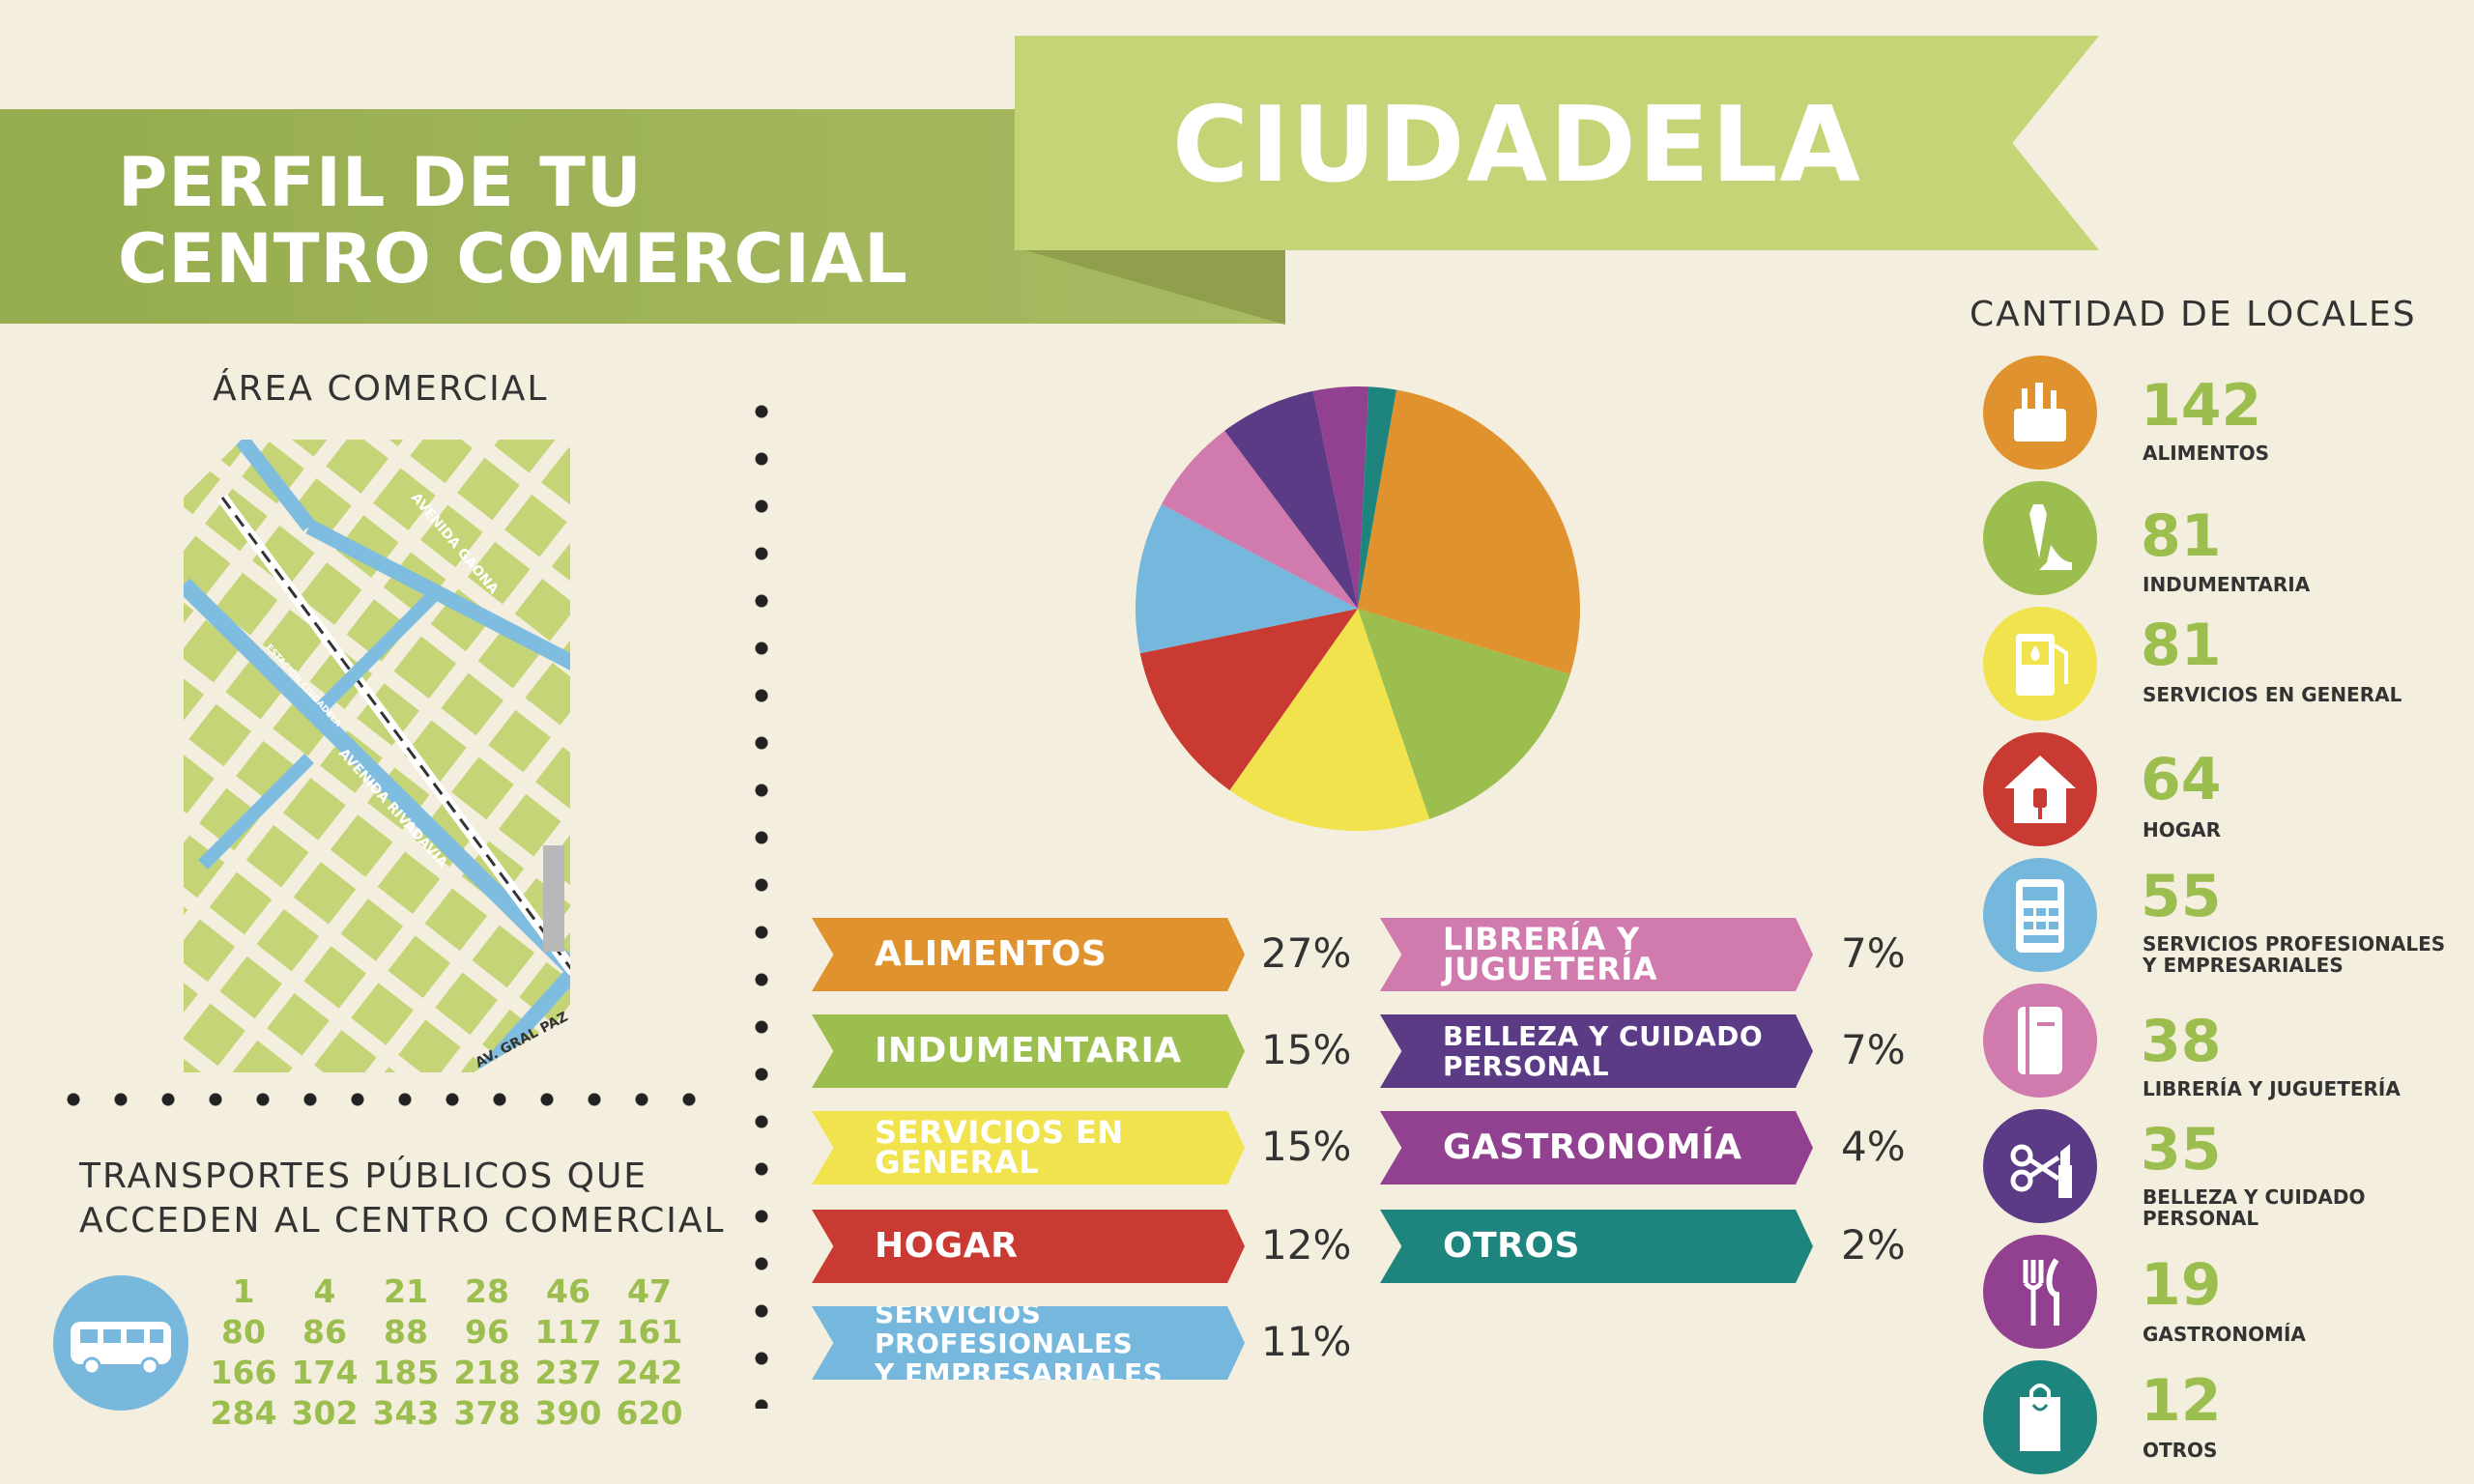 This screenshot has height=1484, width=2474. I want to click on shopping-bag-icon, so click(2040, 1417).